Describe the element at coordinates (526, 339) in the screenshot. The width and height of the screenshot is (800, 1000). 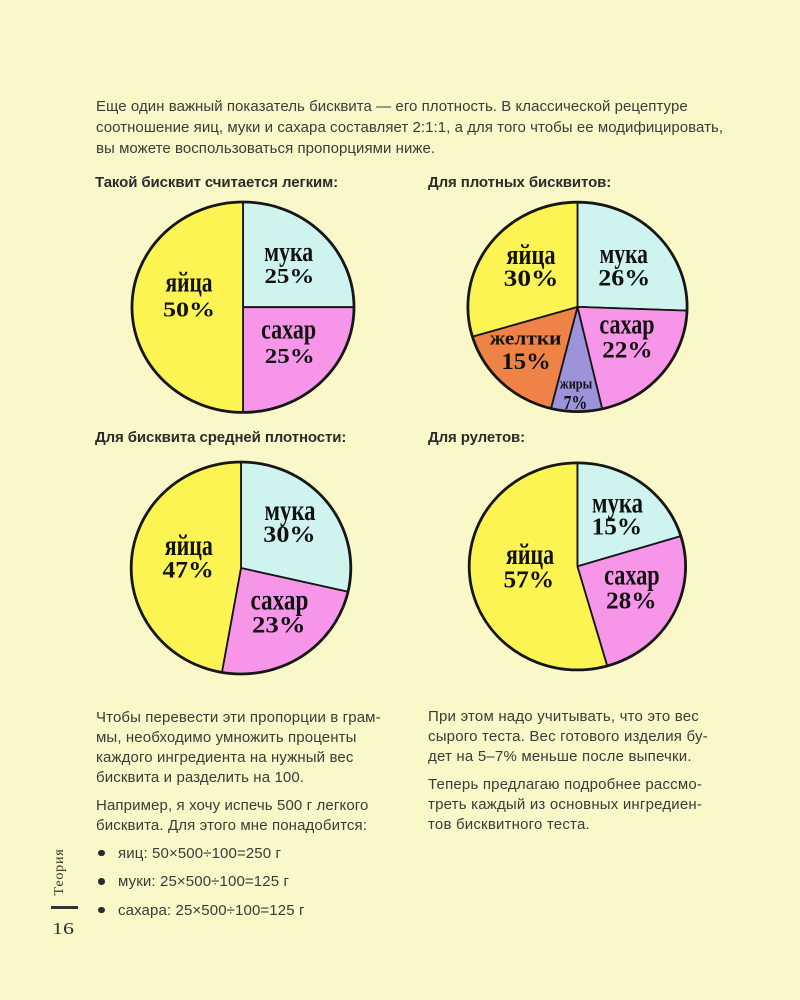
I see `svg-text: желтки` at that location.